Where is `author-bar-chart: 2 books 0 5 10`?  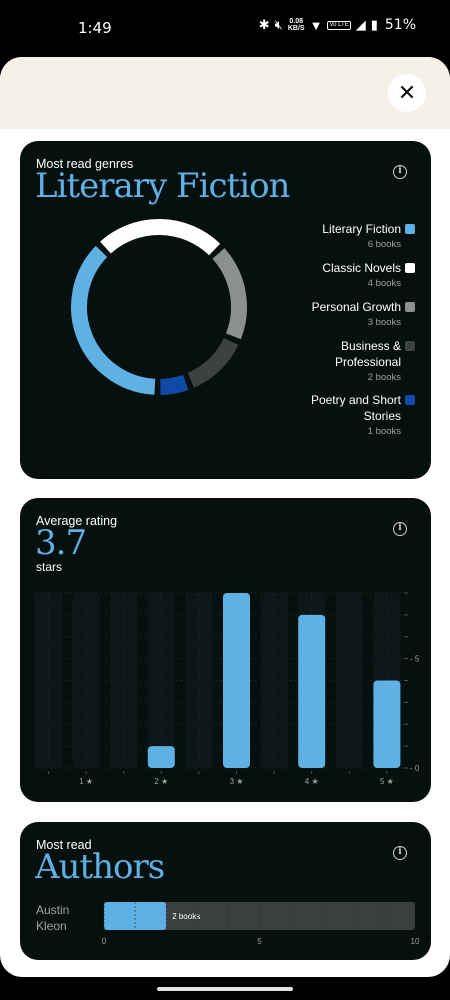 author-bar-chart: 2 books 0 5 10 is located at coordinates (261, 924).